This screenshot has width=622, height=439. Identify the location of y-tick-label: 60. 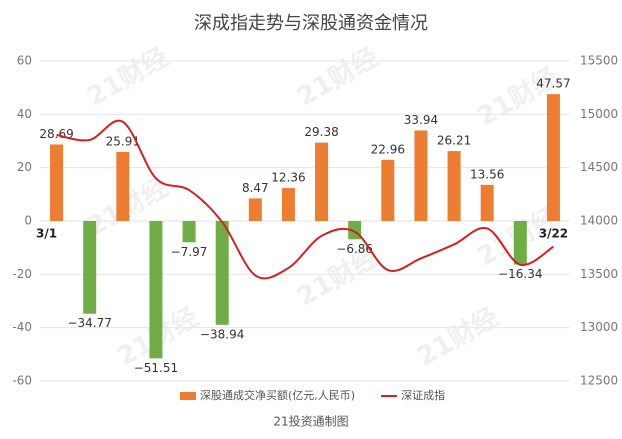
(24, 61).